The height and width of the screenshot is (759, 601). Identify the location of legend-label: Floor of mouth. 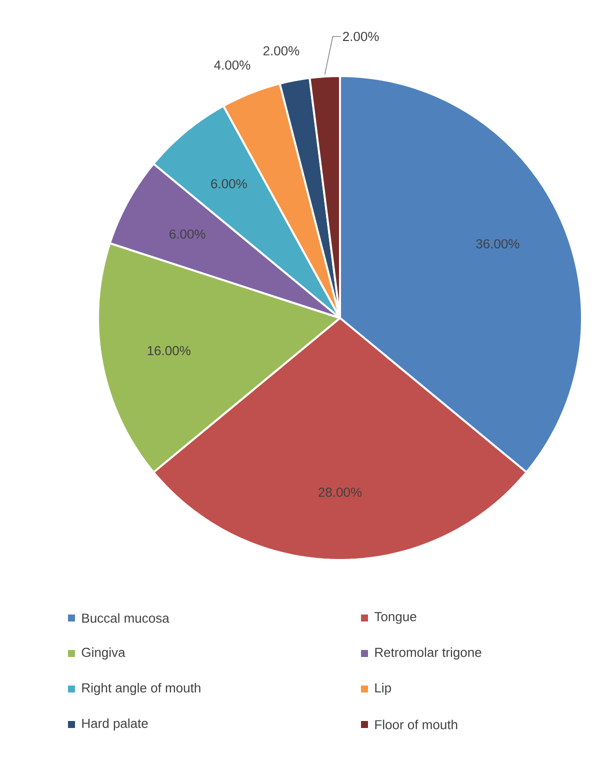
(416, 725).